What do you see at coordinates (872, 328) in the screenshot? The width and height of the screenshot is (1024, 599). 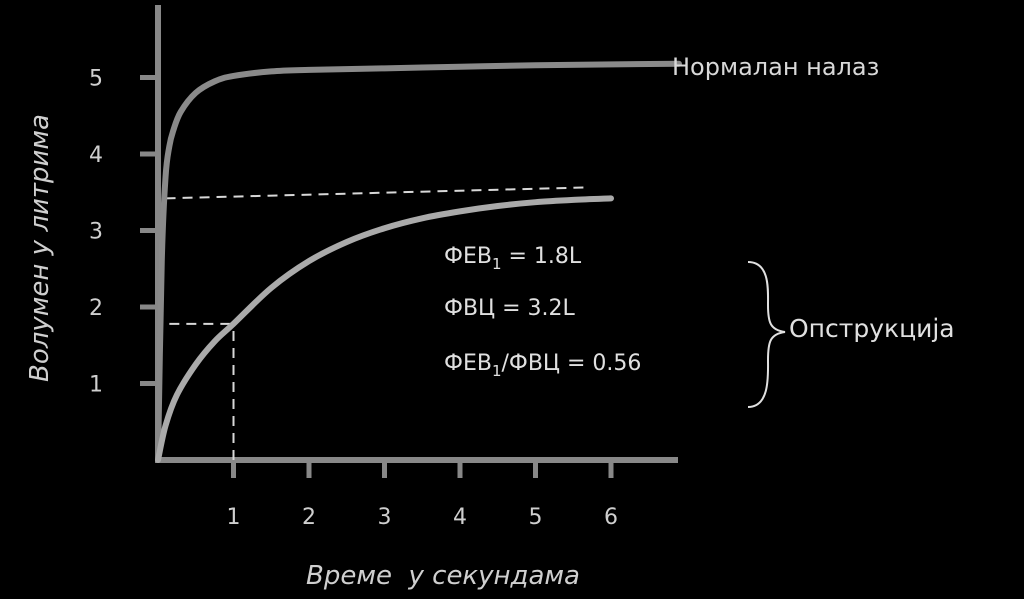 I see `obstruction-label: Опструкција` at bounding box center [872, 328].